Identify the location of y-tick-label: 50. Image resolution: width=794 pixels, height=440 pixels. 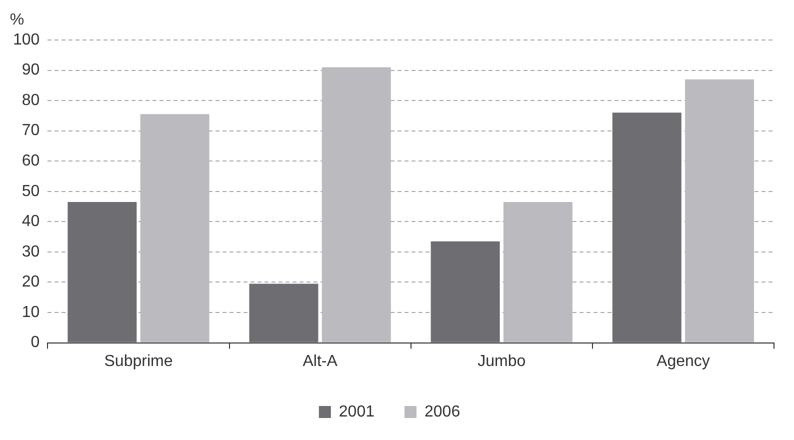
(31, 191).